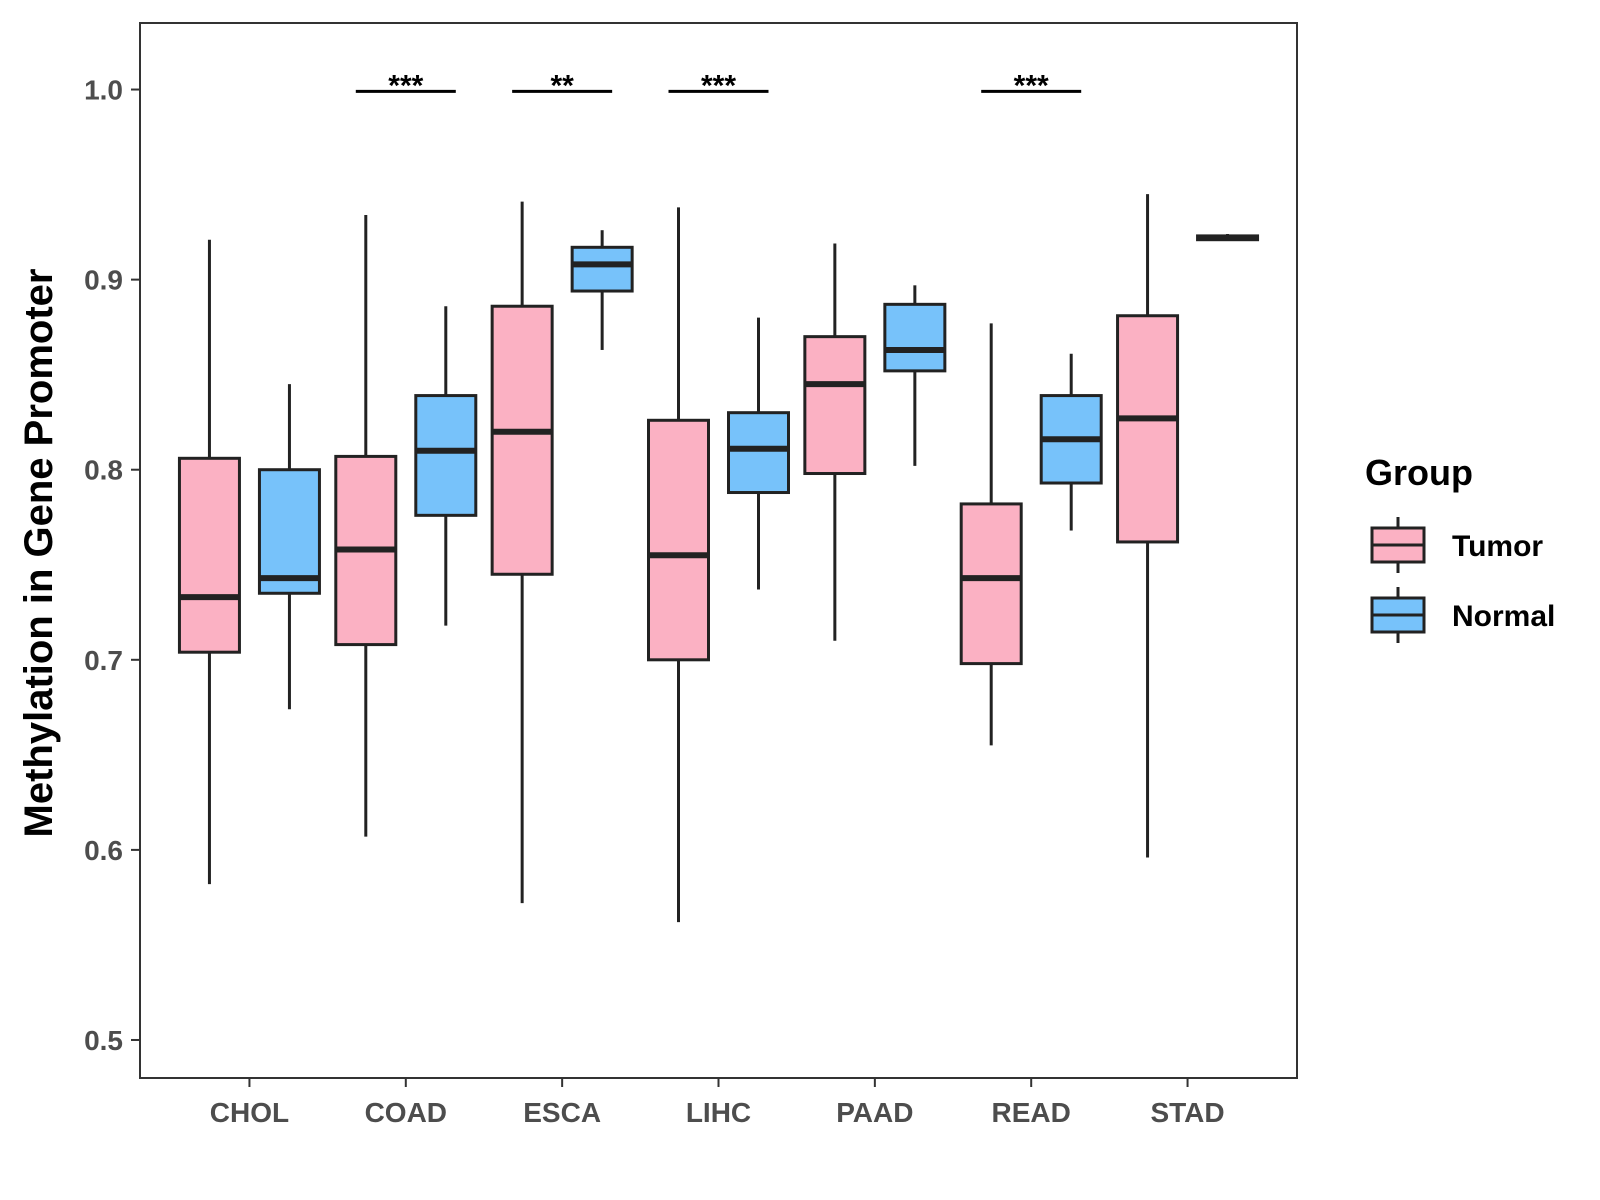 The image size is (1600, 1200). What do you see at coordinates (874, 1112) in the screenshot?
I see `x-tick-label-paad: PAAD` at bounding box center [874, 1112].